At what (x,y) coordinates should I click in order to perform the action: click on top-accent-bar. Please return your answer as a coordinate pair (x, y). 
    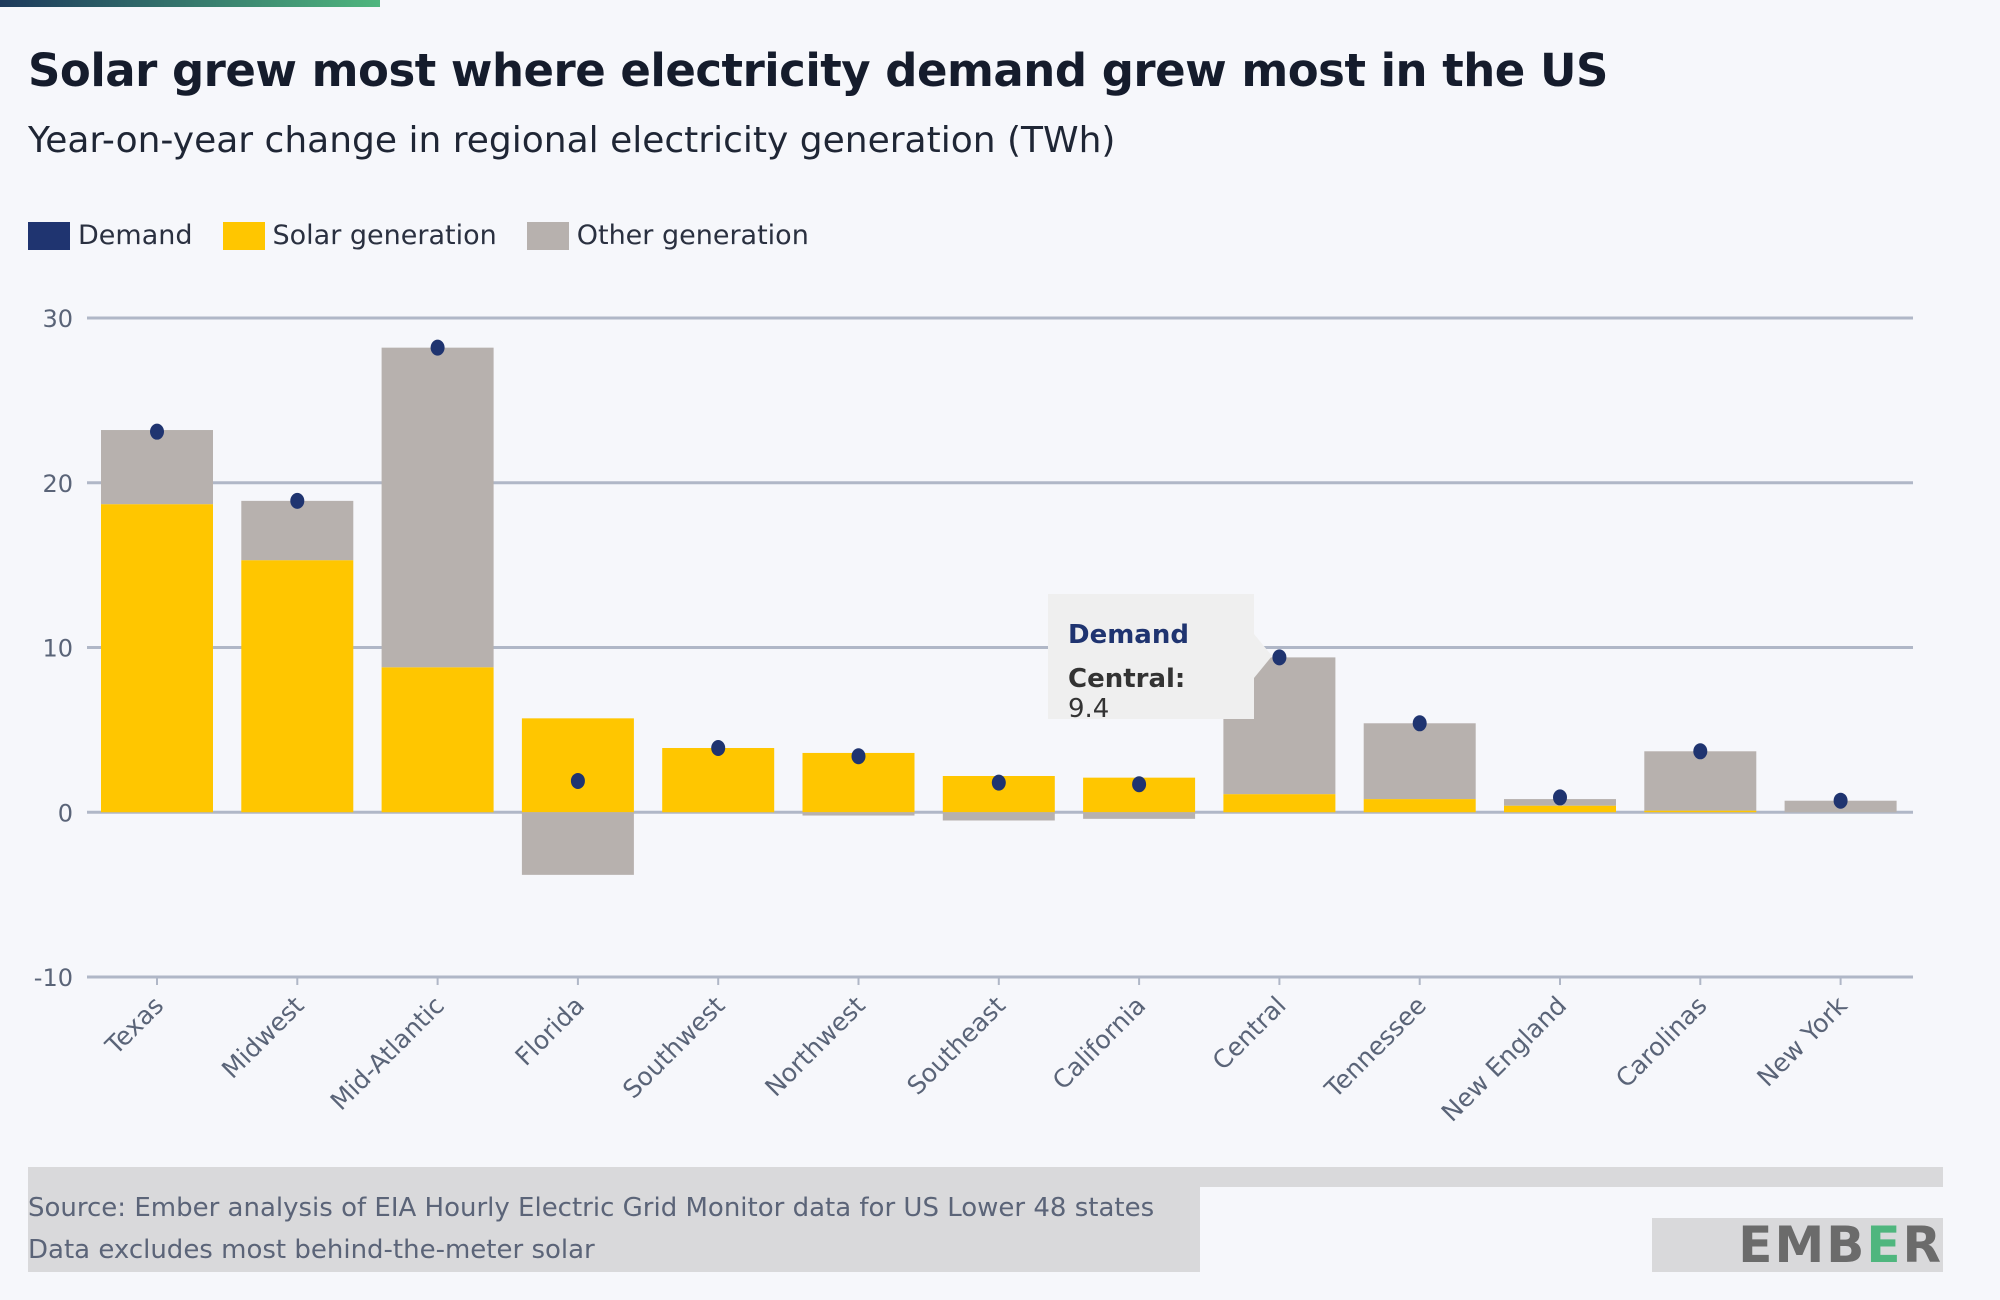
    Looking at the image, I should click on (190, 3).